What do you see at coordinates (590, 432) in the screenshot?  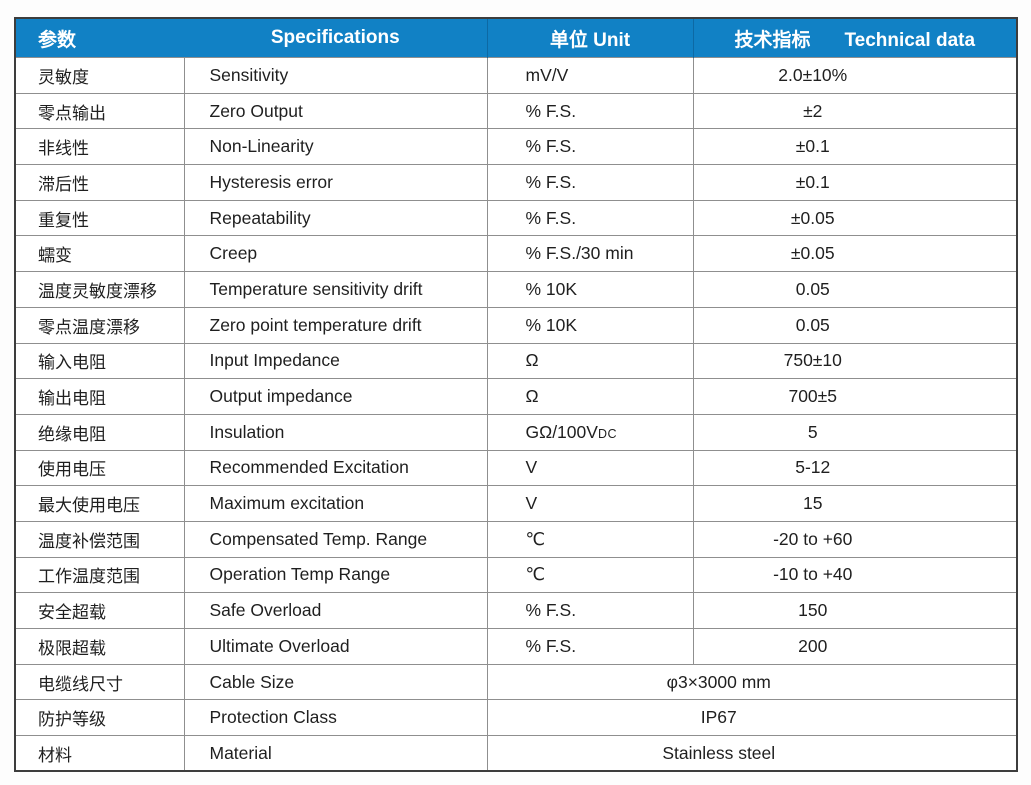 I see `unit-cell: GΩ/100VDC` at bounding box center [590, 432].